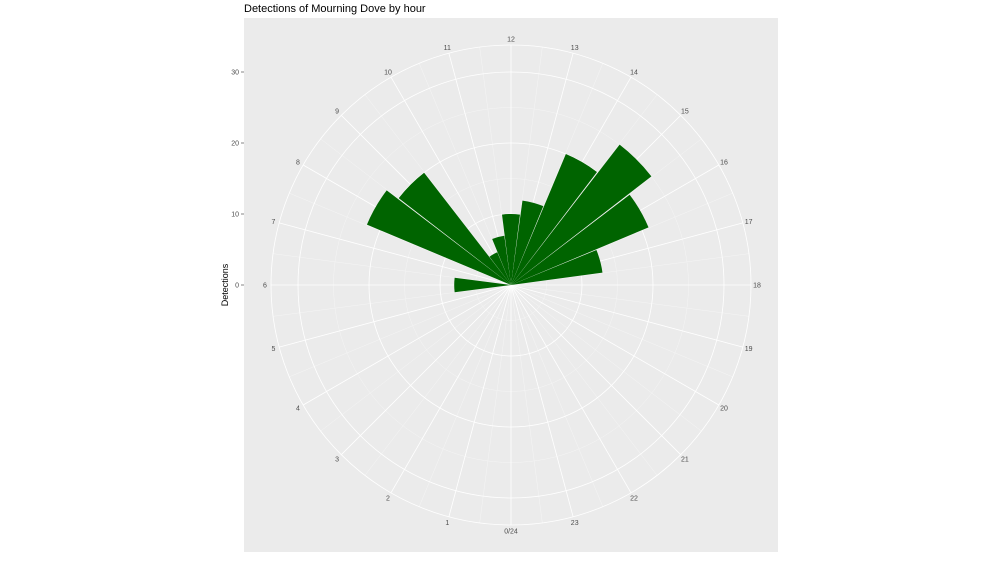  Describe the element at coordinates (511, 40) in the screenshot. I see `hour-label: 12` at that location.